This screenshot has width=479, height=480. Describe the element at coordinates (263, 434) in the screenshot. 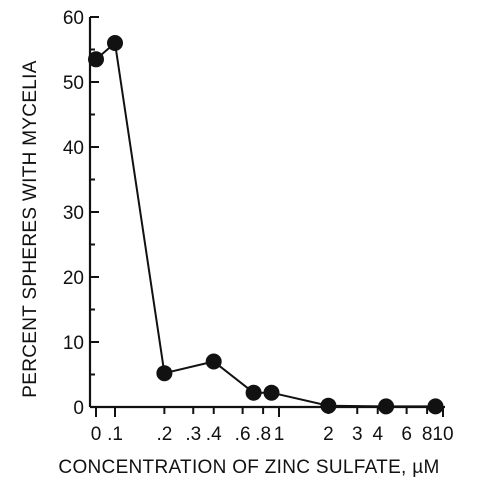

I see `x-tick-label: .8` at that location.